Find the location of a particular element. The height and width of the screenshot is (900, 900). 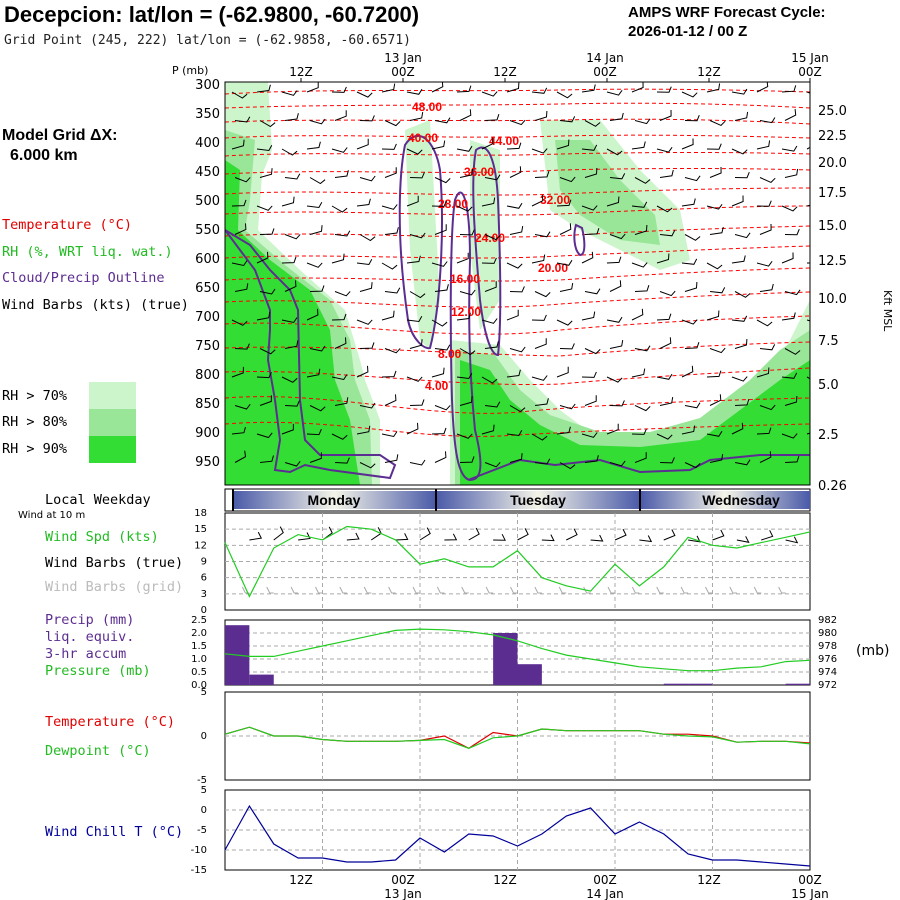

y-tick-label: 12 is located at coordinates (200, 545).